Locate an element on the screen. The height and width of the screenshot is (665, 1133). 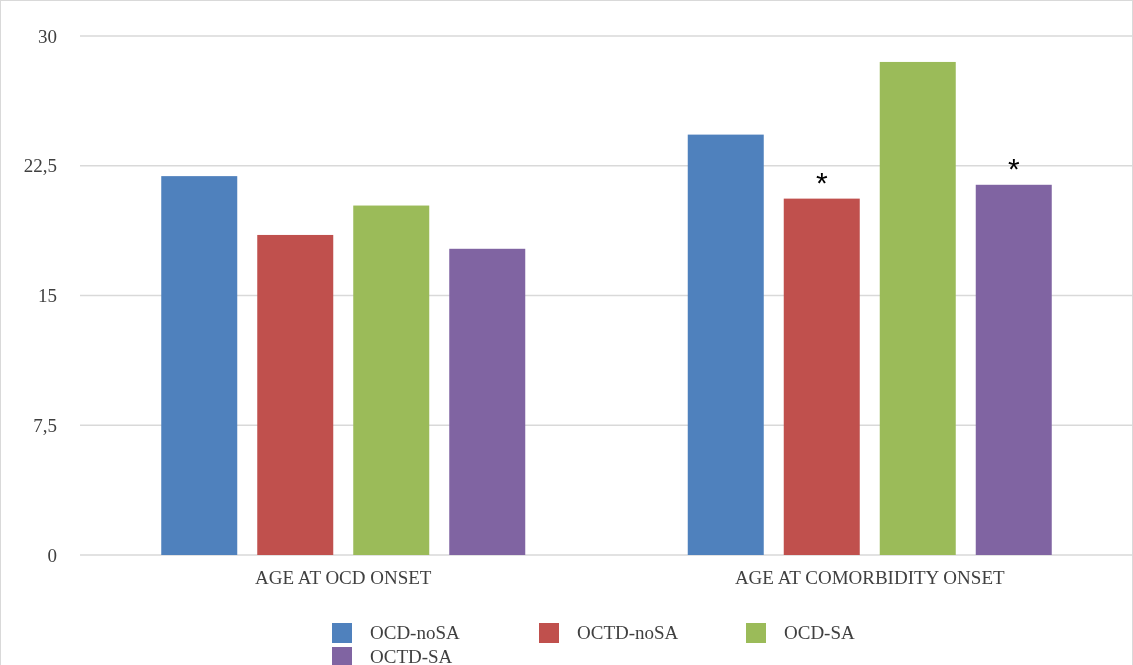
legend-label: OCTD-noSA is located at coordinates (628, 632).